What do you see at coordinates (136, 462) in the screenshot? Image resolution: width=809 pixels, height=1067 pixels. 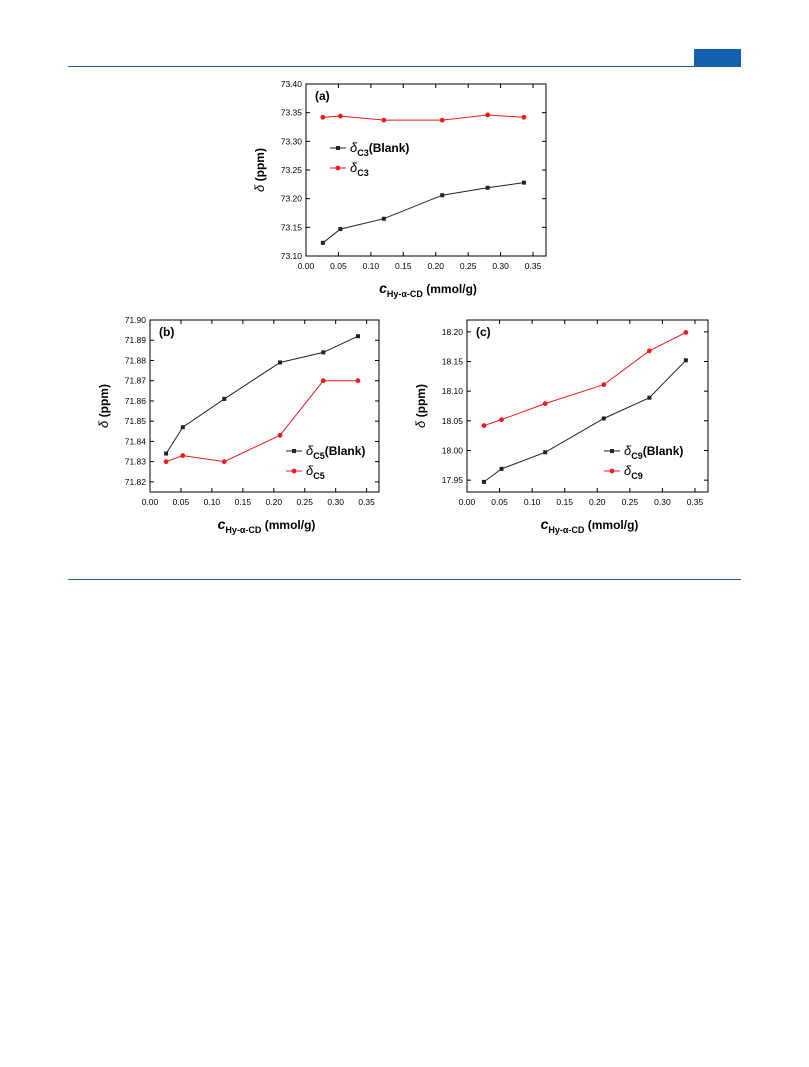 I see `y-tick-label: 71.83` at bounding box center [136, 462].